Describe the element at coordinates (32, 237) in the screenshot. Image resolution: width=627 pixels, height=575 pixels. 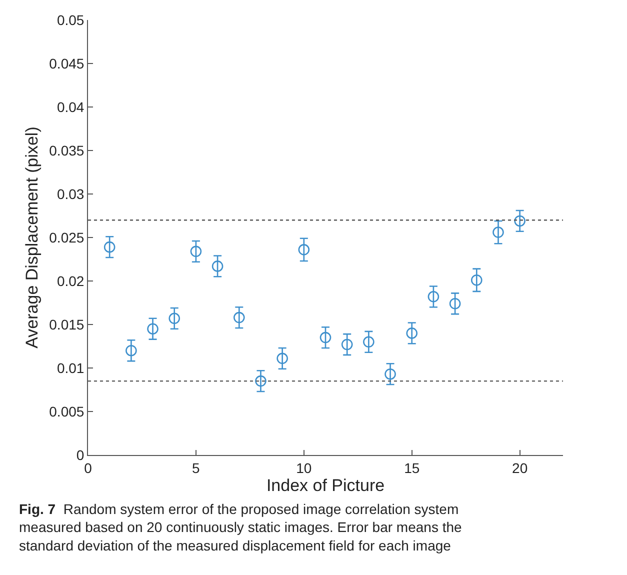
I see `y-axis-title: Average Displacement (pixel)` at that location.